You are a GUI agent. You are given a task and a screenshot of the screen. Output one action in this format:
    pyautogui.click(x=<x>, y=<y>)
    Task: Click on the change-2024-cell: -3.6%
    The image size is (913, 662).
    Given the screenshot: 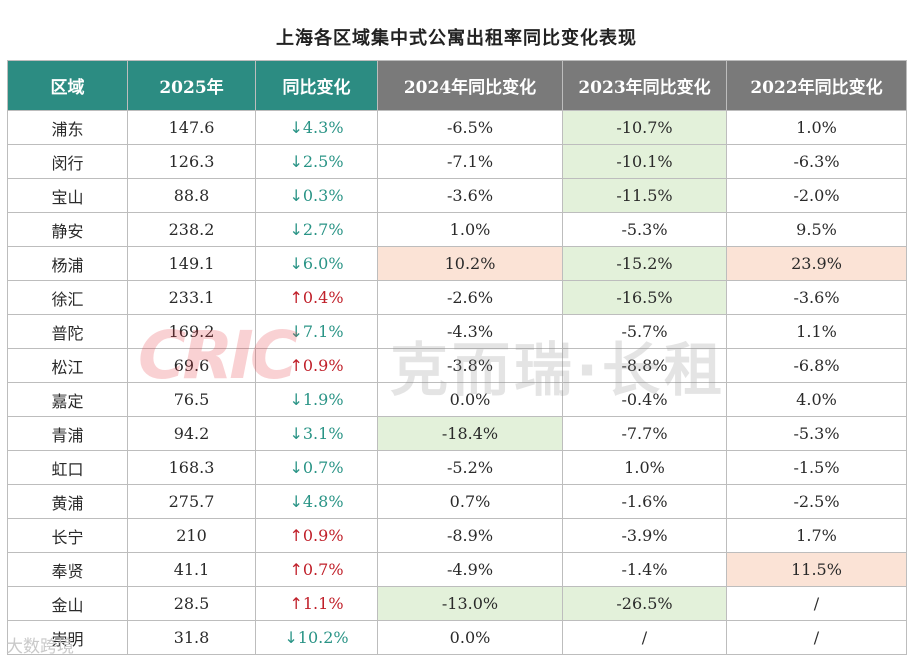 What is the action you would take?
    pyautogui.click(x=470, y=195)
    